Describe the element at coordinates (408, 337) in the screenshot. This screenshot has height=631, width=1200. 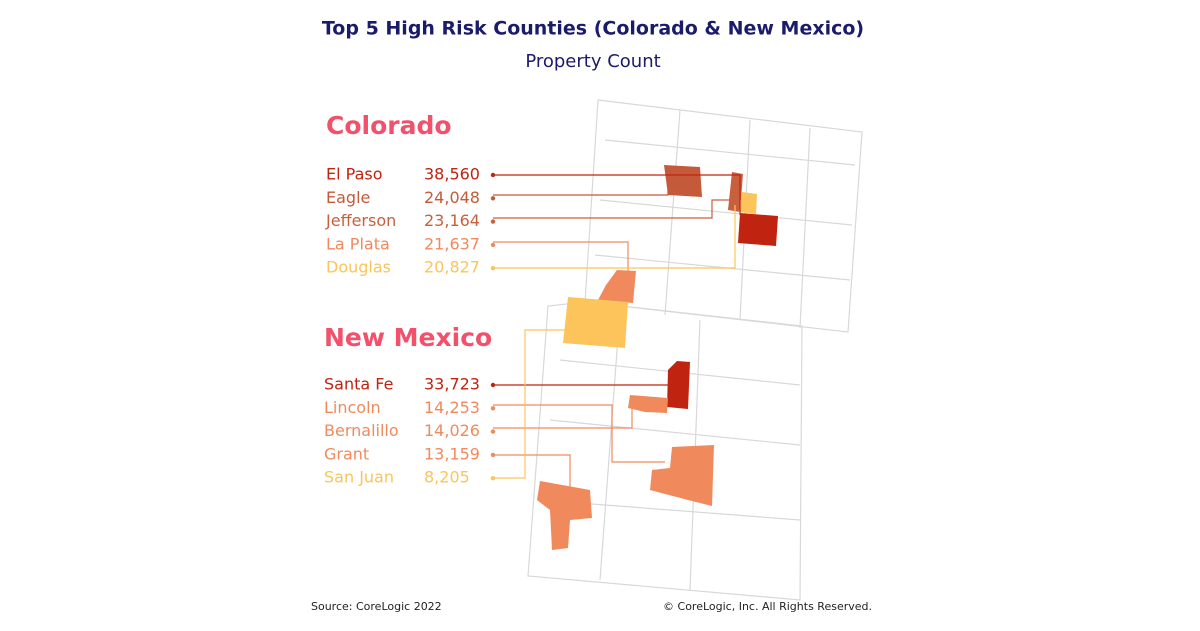
I see `state-heading: New Mexico` at that location.